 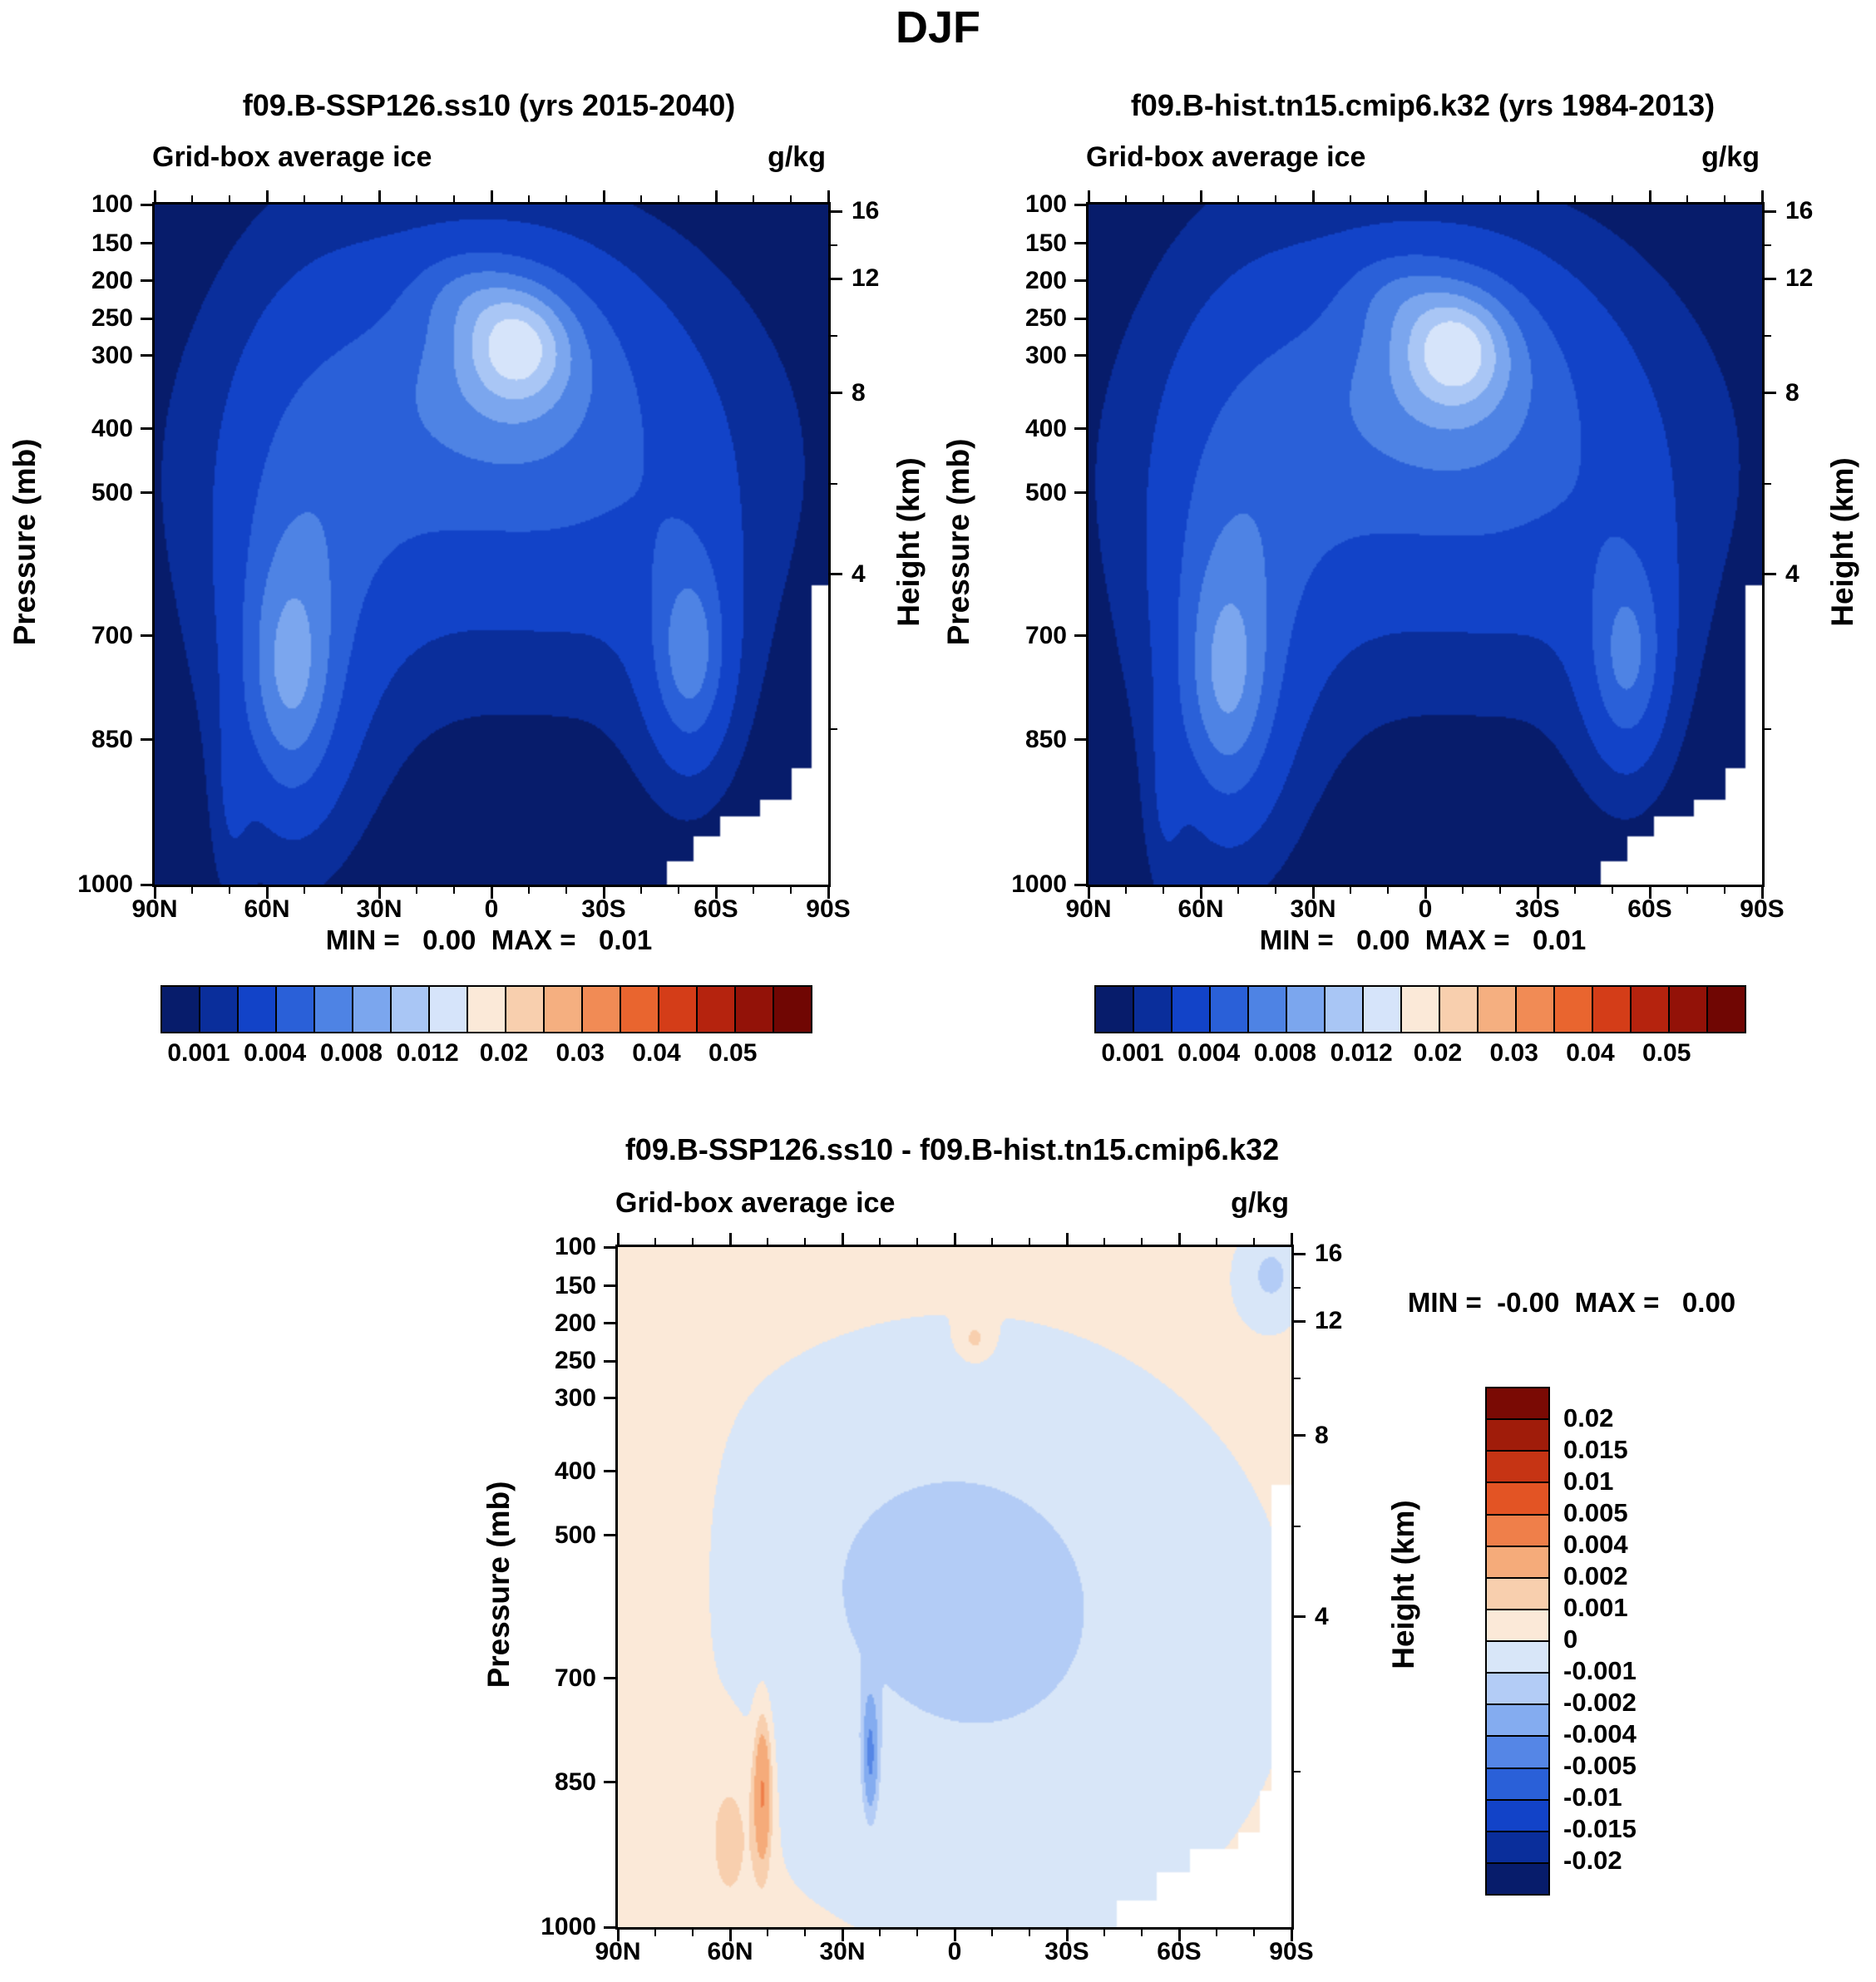 What do you see at coordinates (1226, 157) in the screenshot?
I see `variable-label-right: Grid-box average ice` at bounding box center [1226, 157].